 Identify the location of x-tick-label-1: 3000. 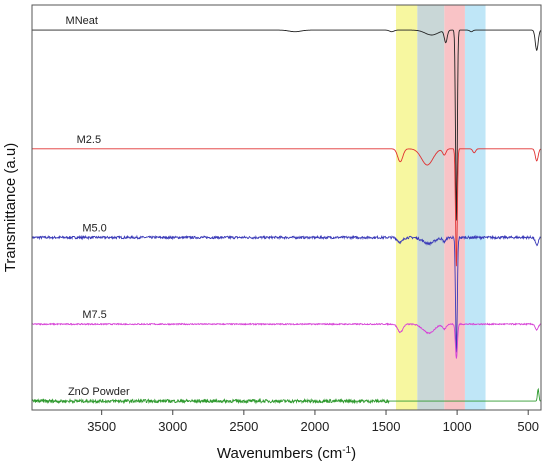
(172, 426).